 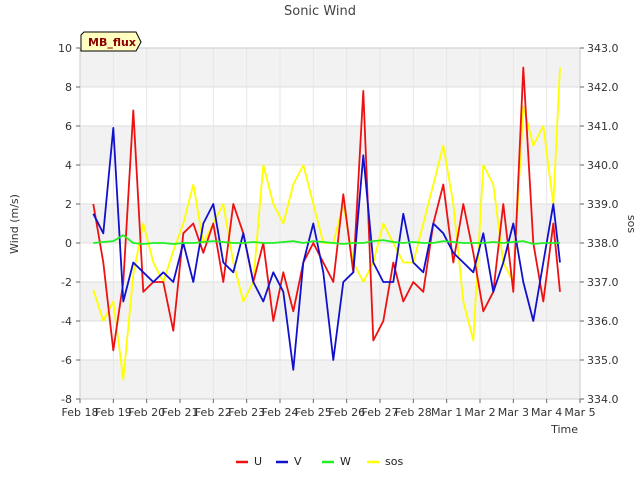 What do you see at coordinates (380, 412) in the screenshot?
I see `x-tick-label: Feb 27` at bounding box center [380, 412].